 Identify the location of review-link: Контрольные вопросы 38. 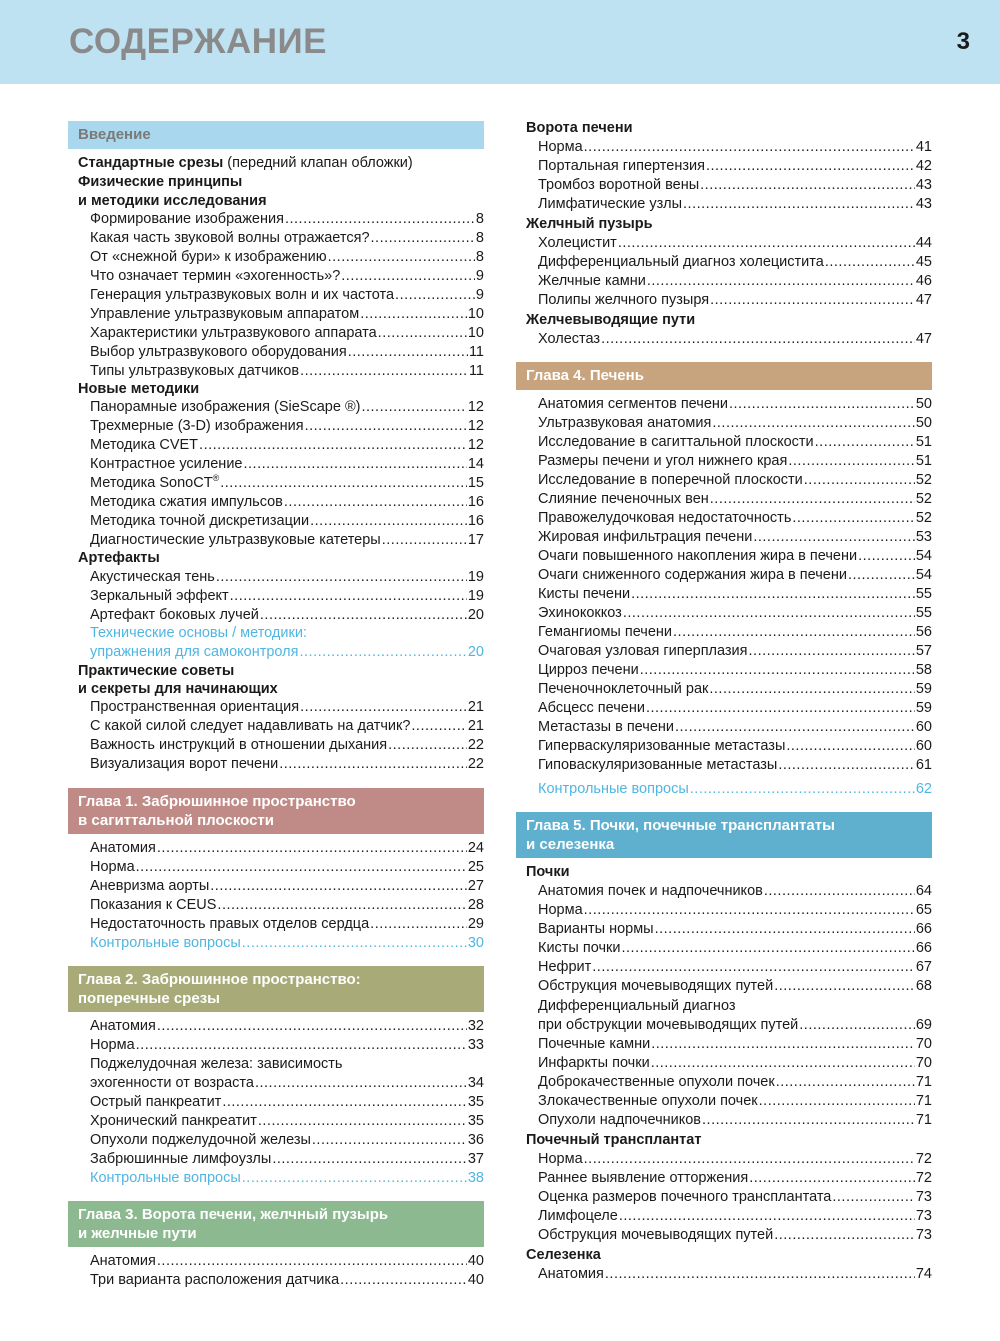
(276, 1178).